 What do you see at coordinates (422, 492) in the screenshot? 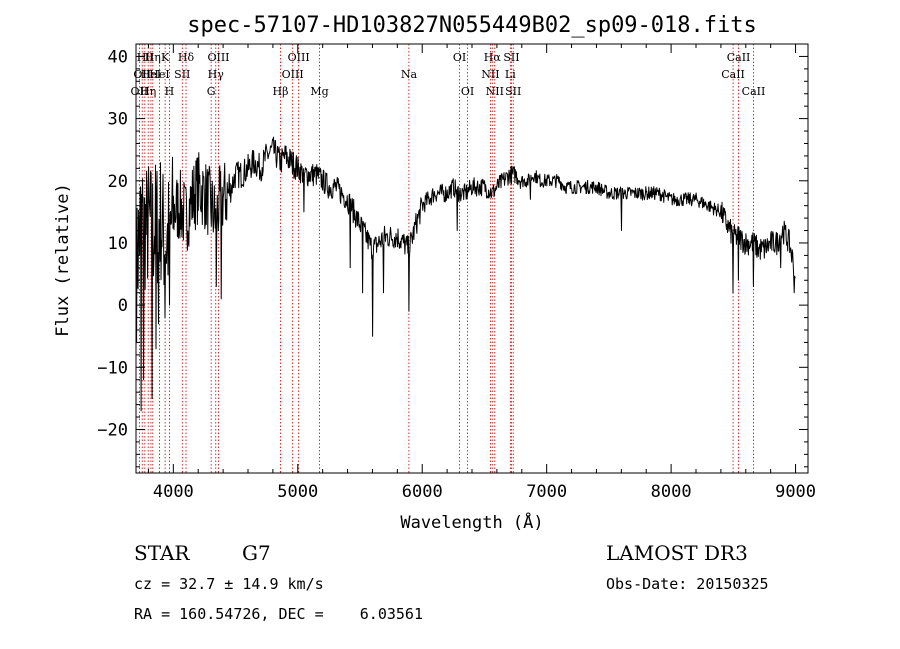
I see `x-tick-label: 6000` at bounding box center [422, 492].